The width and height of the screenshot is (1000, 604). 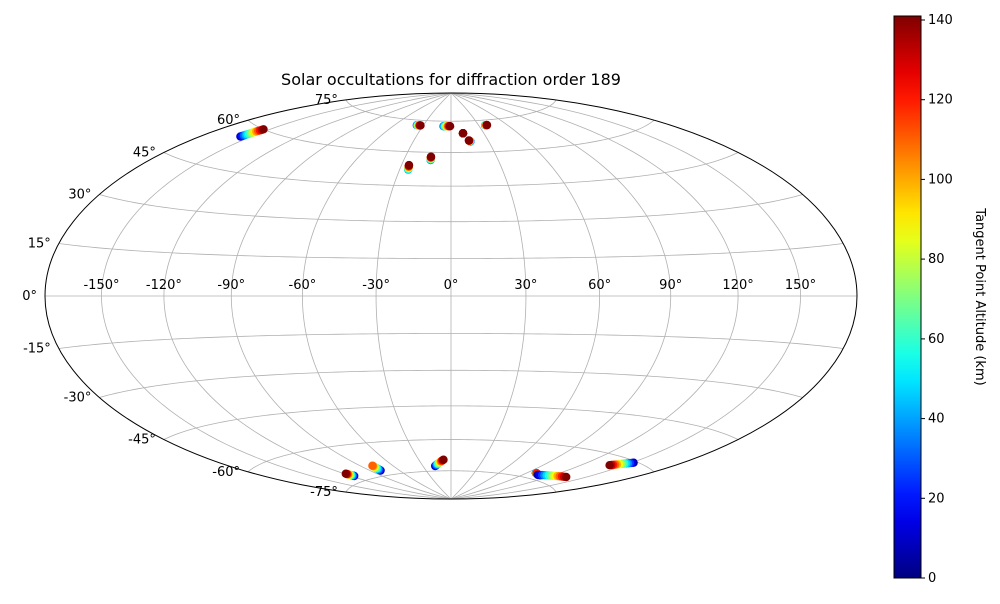 What do you see at coordinates (37, 349) in the screenshot?
I see `lat-tick-label: -15°` at bounding box center [37, 349].